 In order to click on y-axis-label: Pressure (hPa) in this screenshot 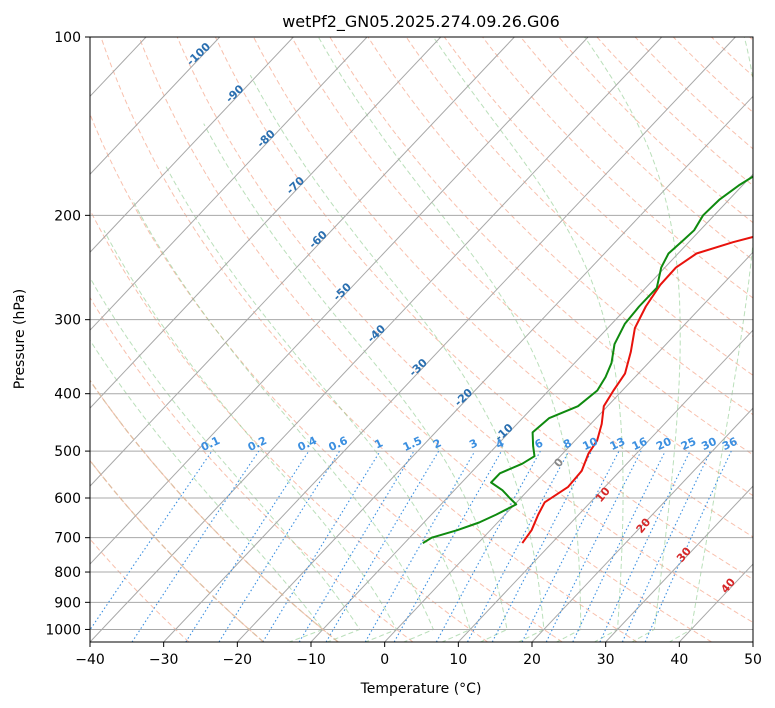, I will do `click(20, 339)`.